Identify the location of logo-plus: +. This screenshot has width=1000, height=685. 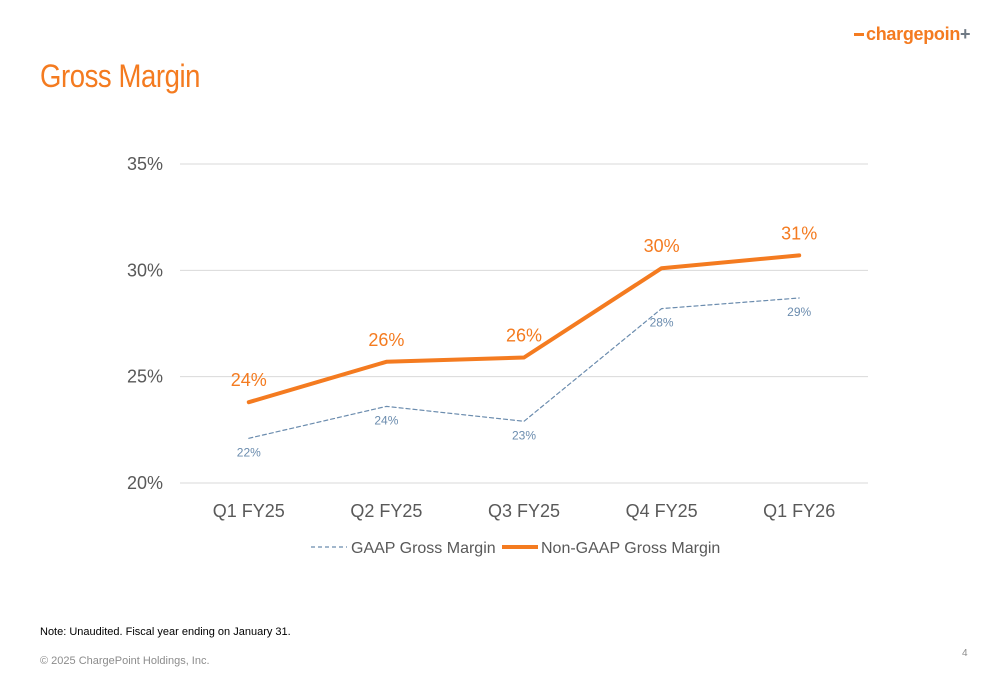
(965, 34).